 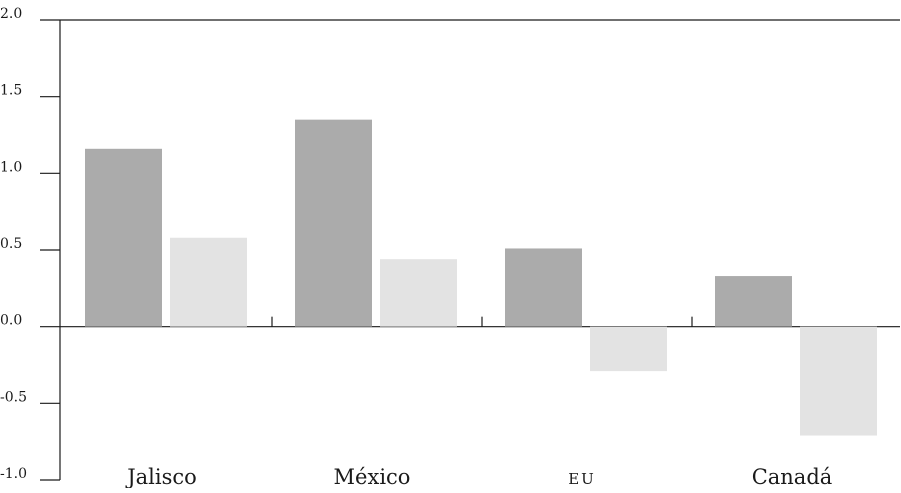 I want to click on y-tick-label: 2.0, so click(x=11, y=14).